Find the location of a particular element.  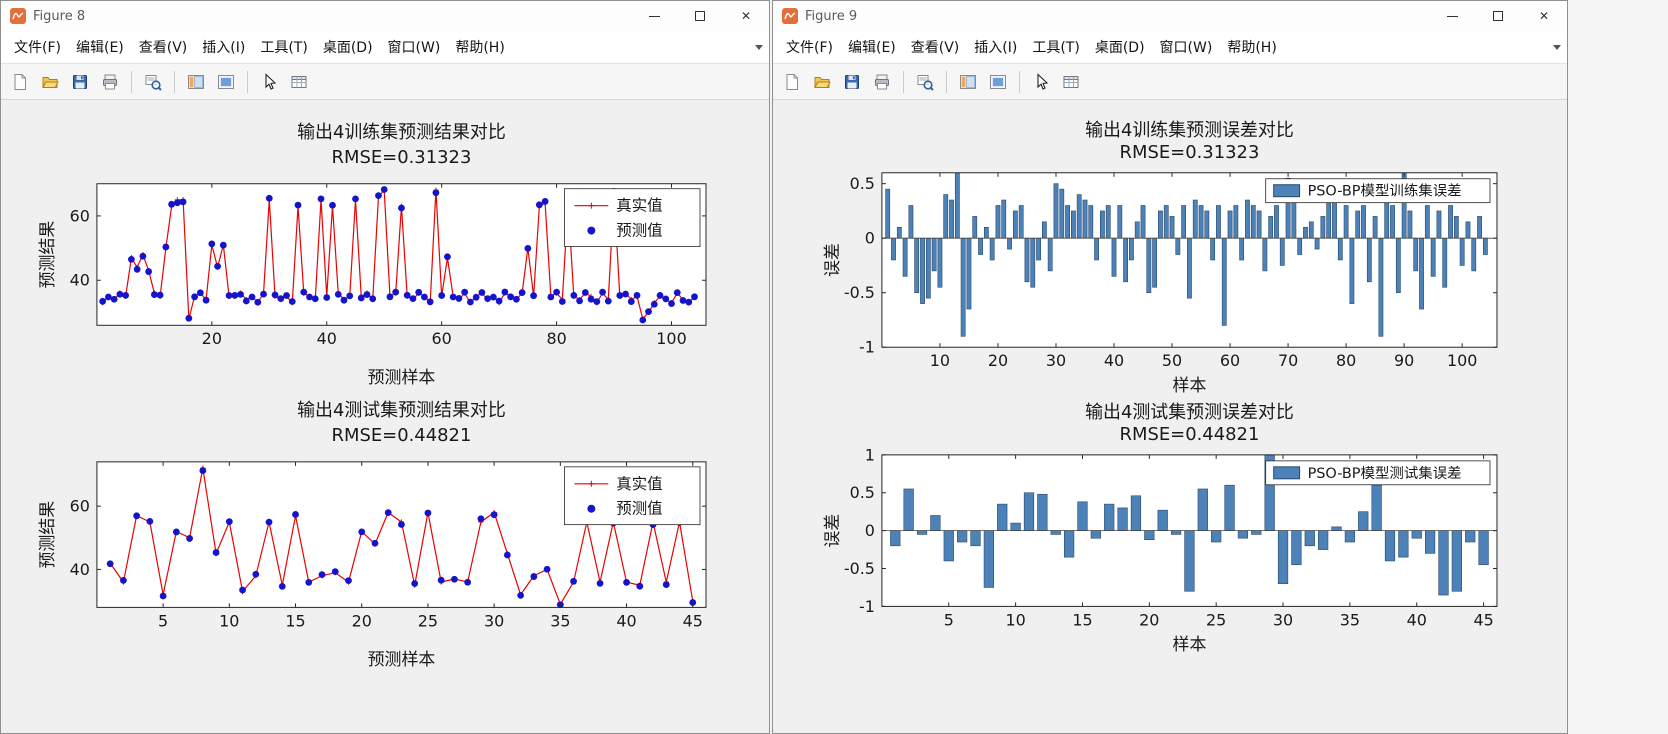

titlebar: Figure 9 ✕ is located at coordinates (1170, 16).